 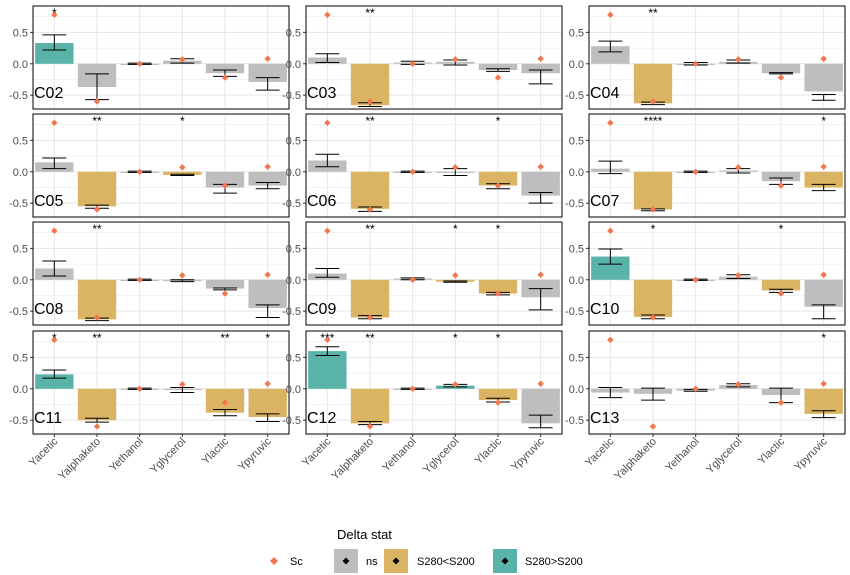 What do you see at coordinates (327, 338) in the screenshot?
I see `significance-label: ***` at bounding box center [327, 338].